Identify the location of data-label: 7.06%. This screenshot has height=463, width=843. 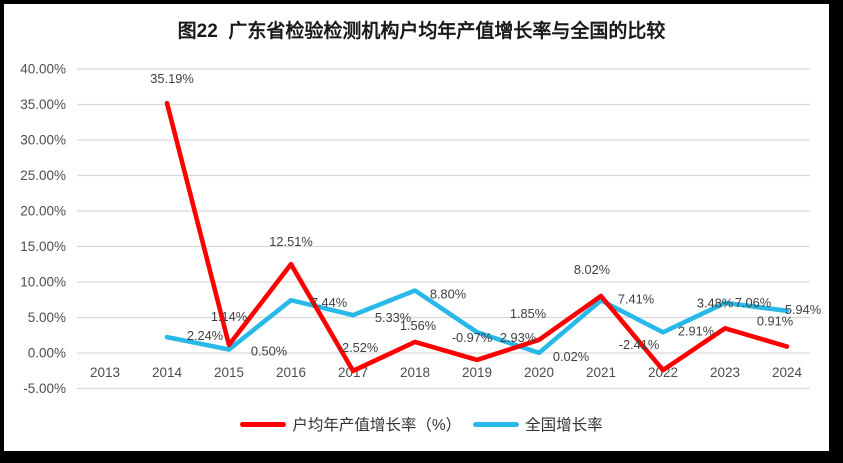
(753, 302).